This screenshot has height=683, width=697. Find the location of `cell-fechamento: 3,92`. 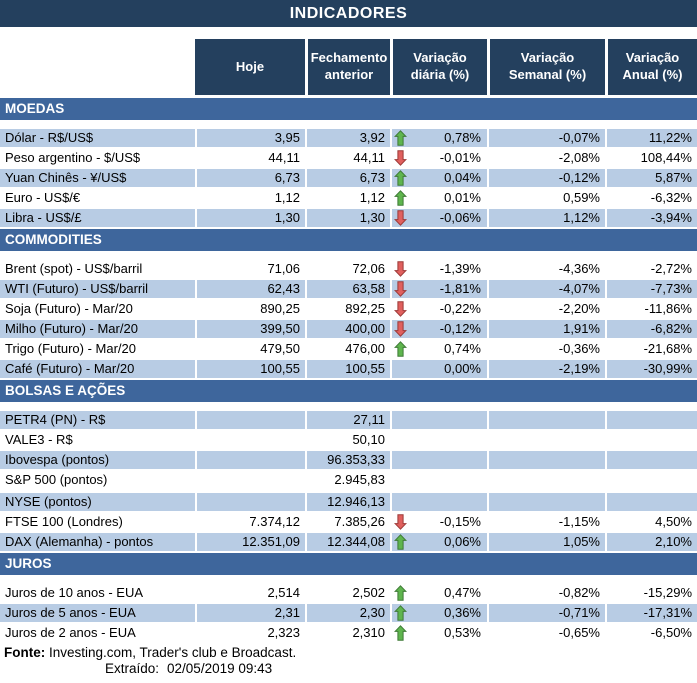

cell-fechamento: 3,92 is located at coordinates (347, 138).